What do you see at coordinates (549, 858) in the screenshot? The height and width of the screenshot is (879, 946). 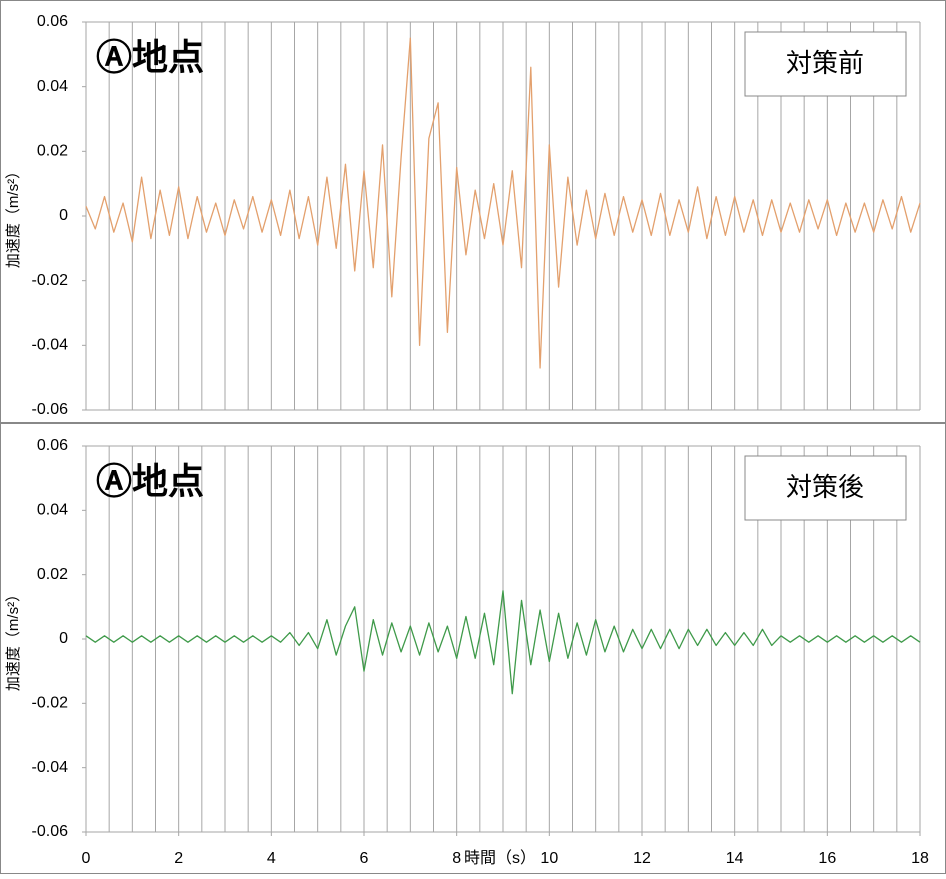 I see `x-tick-label: 10` at bounding box center [549, 858].